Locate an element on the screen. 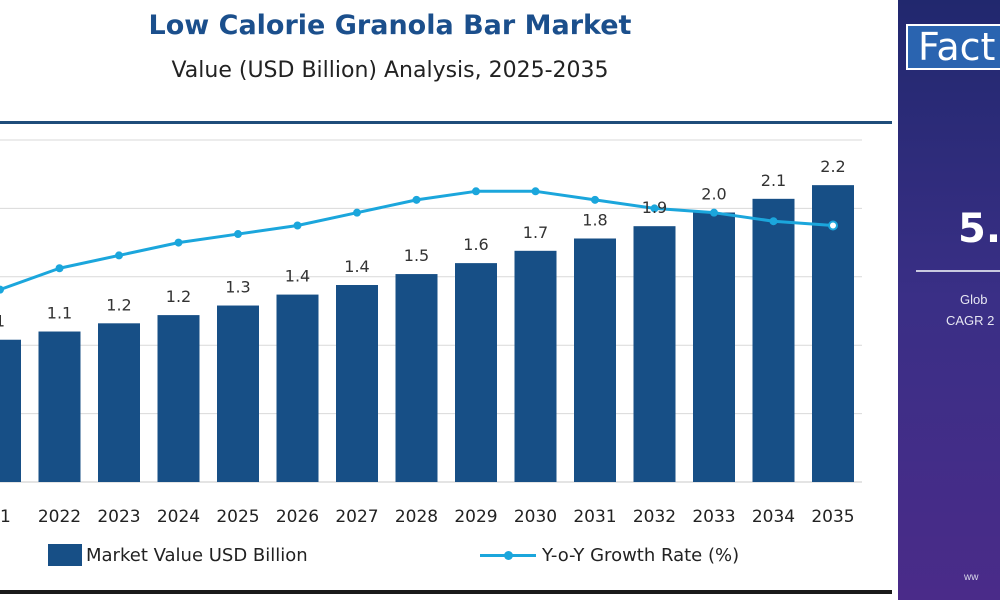 The image size is (1000, 600). bar-2027 is located at coordinates (357, 383).